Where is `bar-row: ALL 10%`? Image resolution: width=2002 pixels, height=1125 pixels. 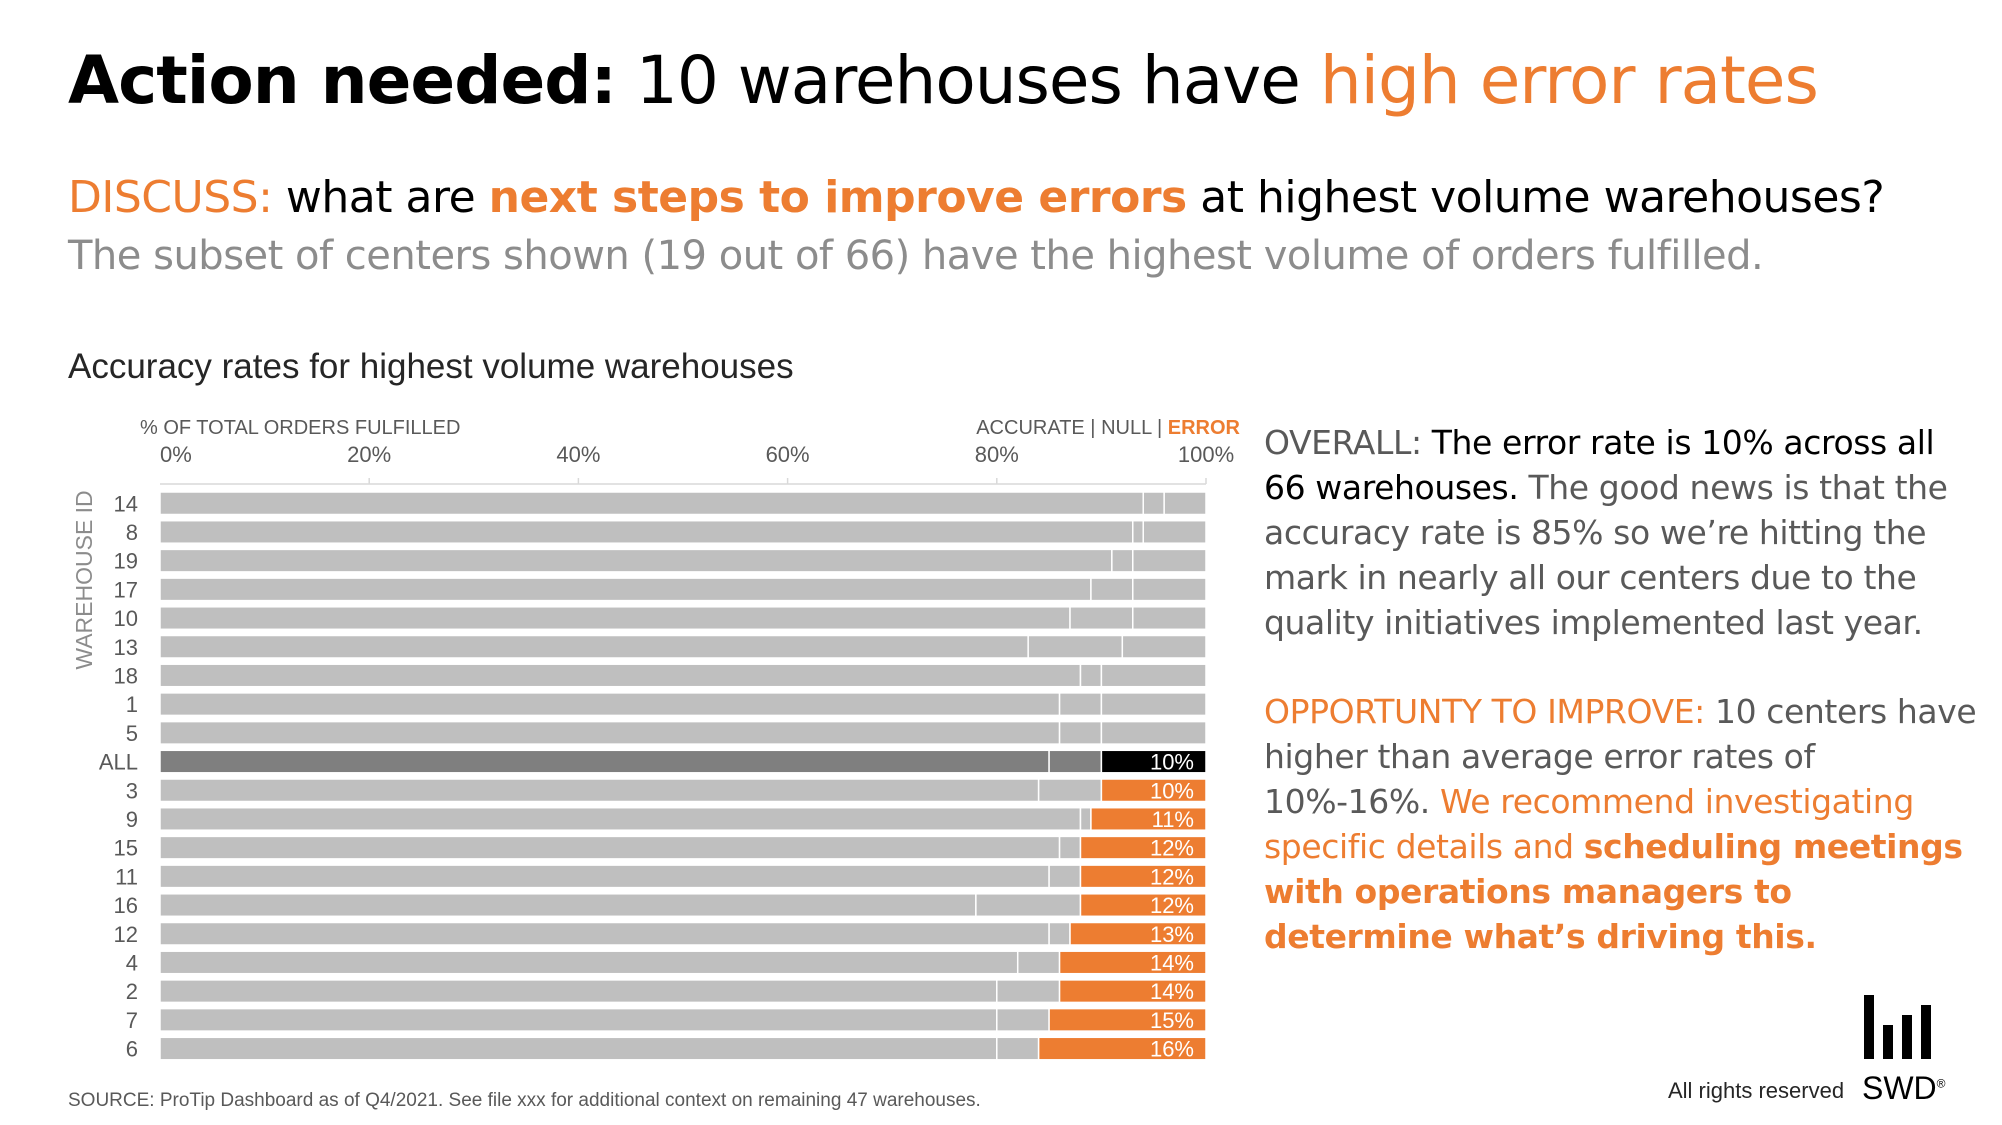 bar-row: ALL 10% is located at coordinates (653, 762).